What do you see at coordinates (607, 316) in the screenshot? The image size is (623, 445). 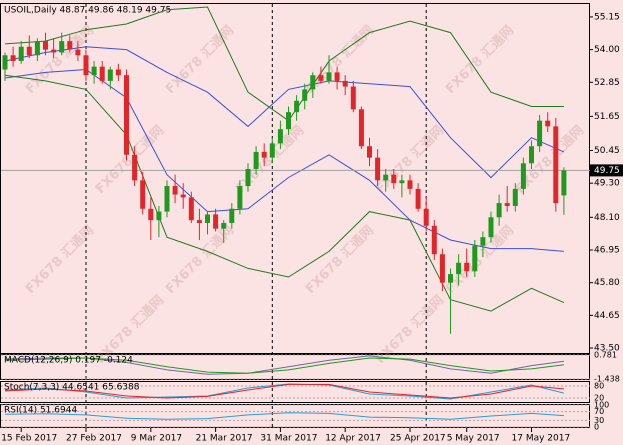 I see `y-tick-label: 44.65` at bounding box center [607, 316].